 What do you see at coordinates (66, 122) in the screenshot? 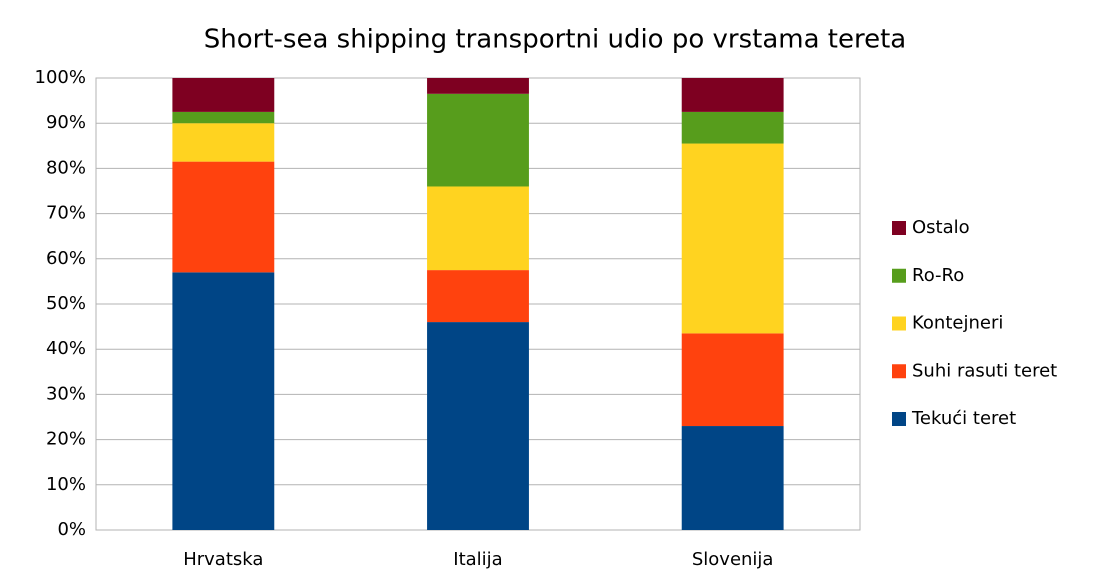
I see `y-tick-label: 90%` at bounding box center [66, 122].